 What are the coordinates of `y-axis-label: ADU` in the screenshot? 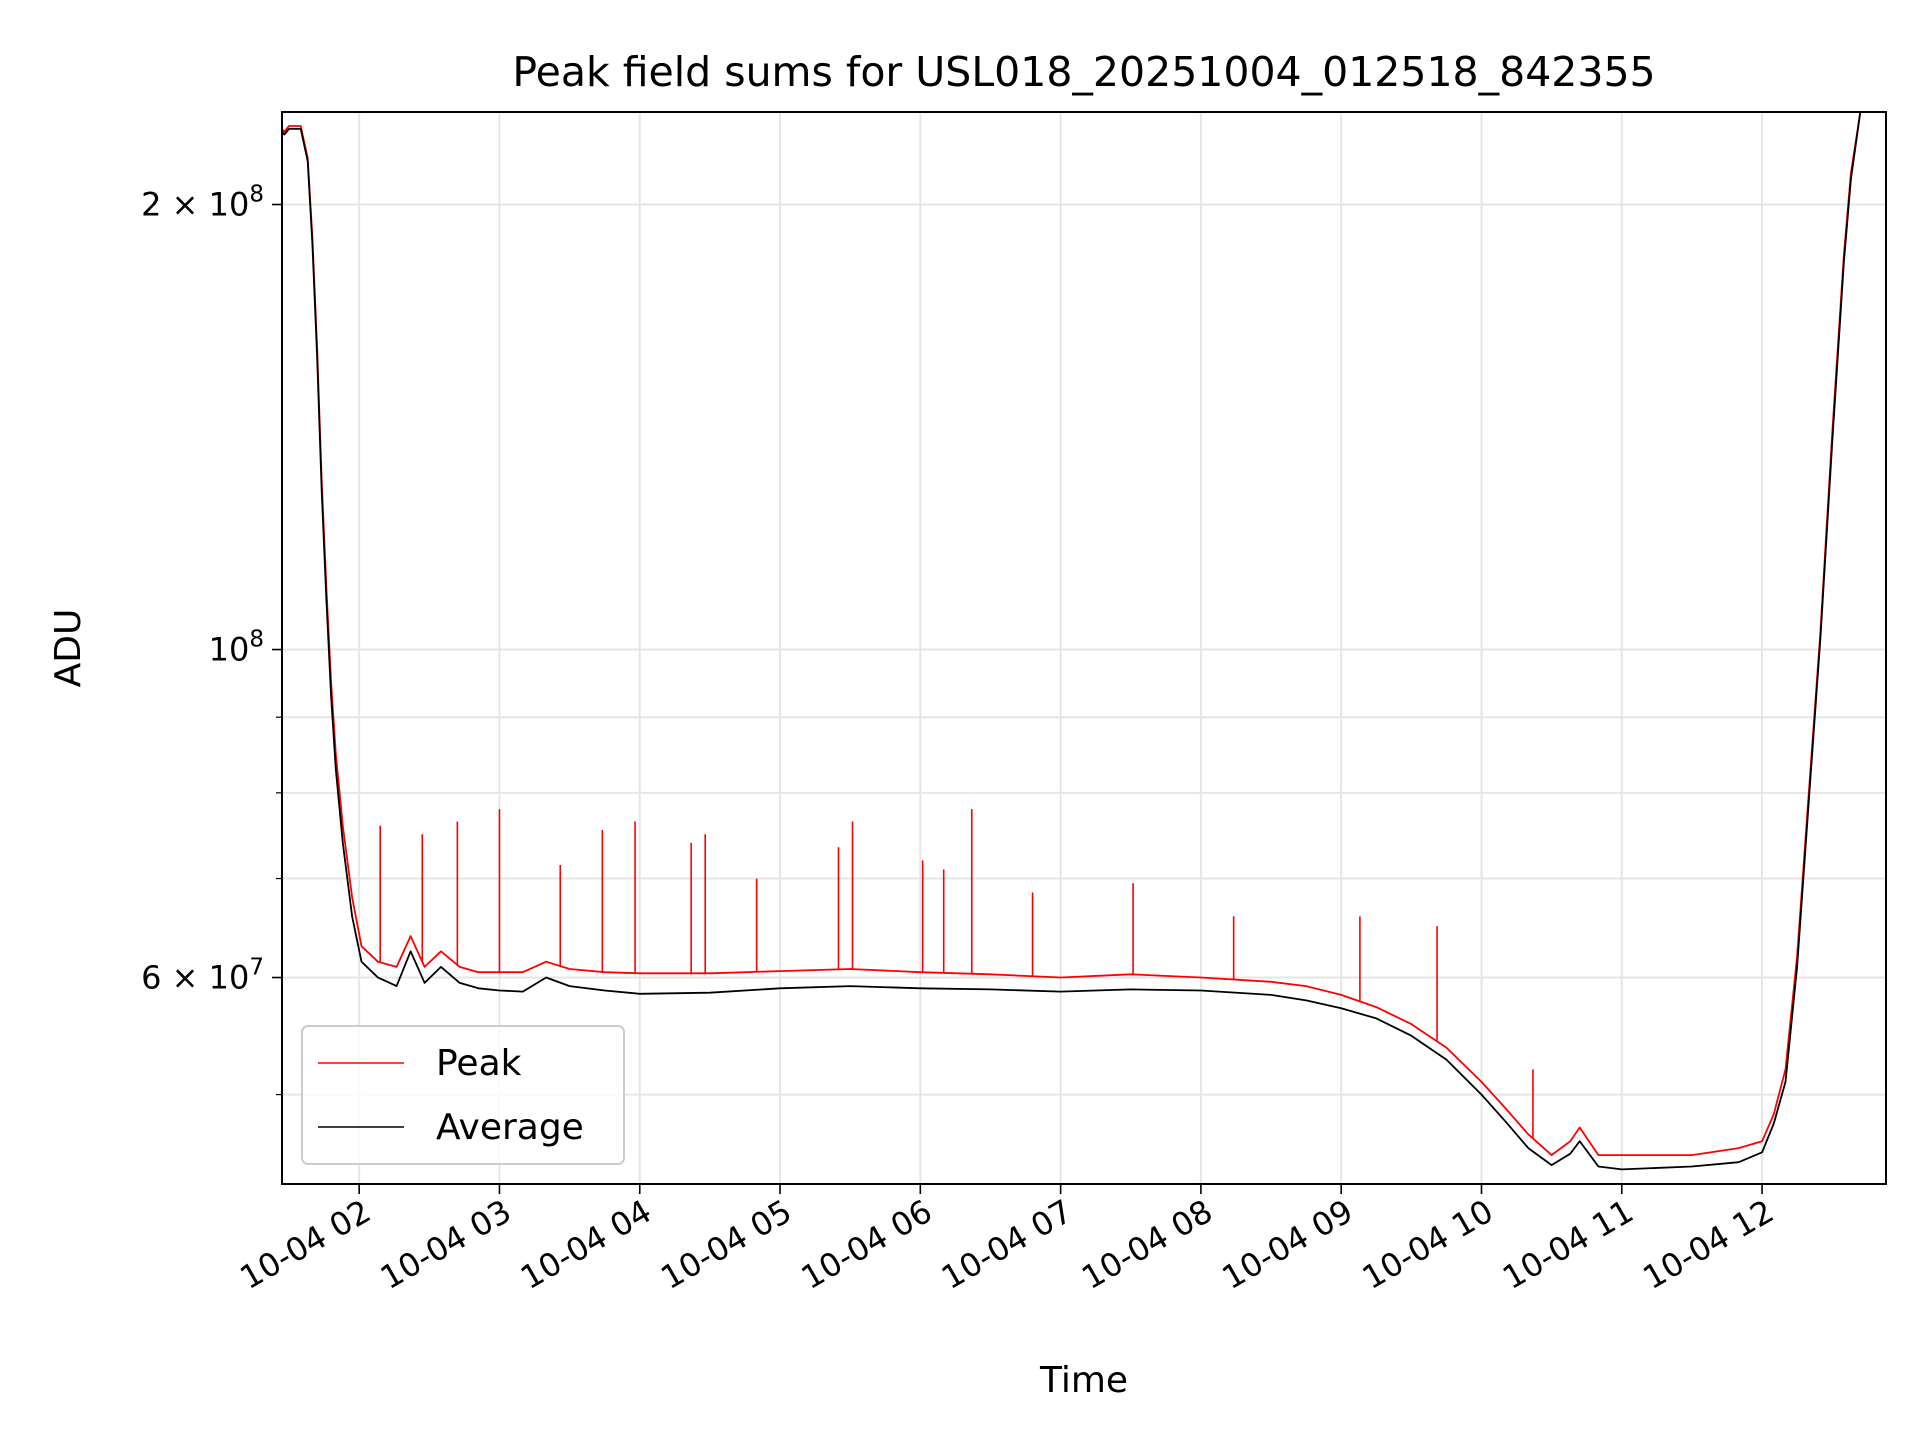 It's located at (68, 648).